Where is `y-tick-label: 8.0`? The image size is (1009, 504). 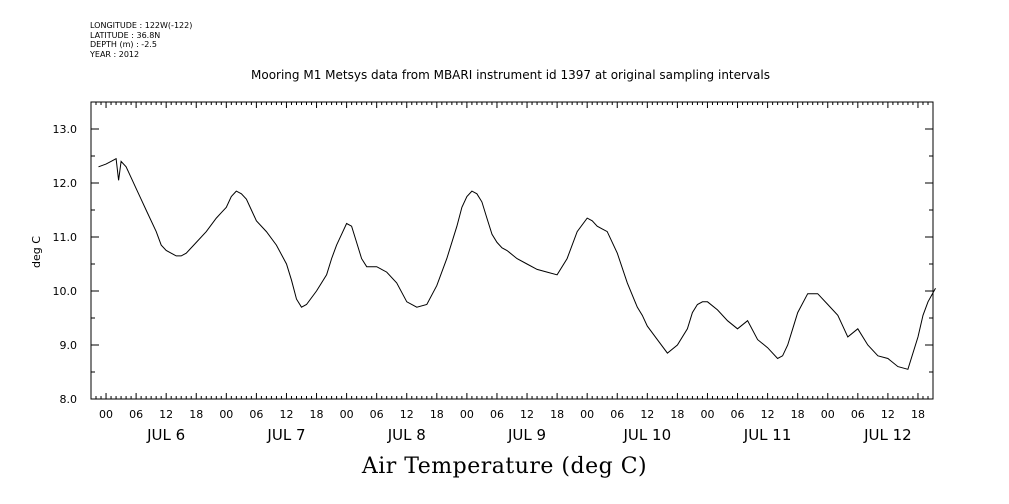 y-tick-label: 8.0 is located at coordinates (69, 399).